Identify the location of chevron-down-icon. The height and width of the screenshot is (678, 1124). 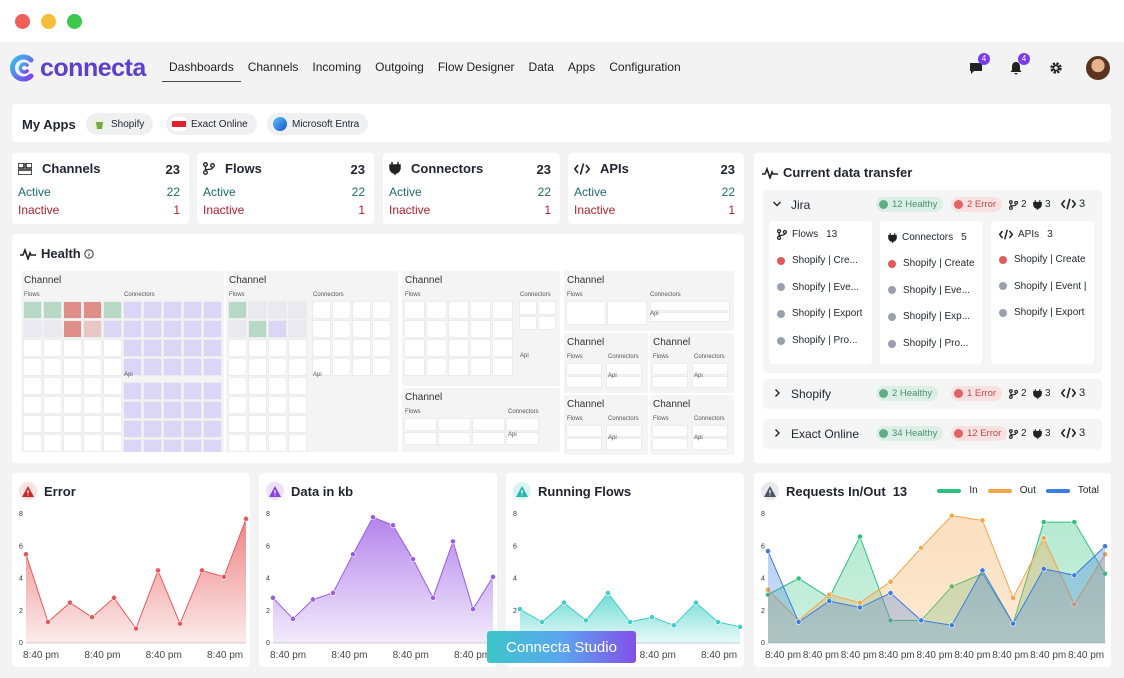
(777, 204).